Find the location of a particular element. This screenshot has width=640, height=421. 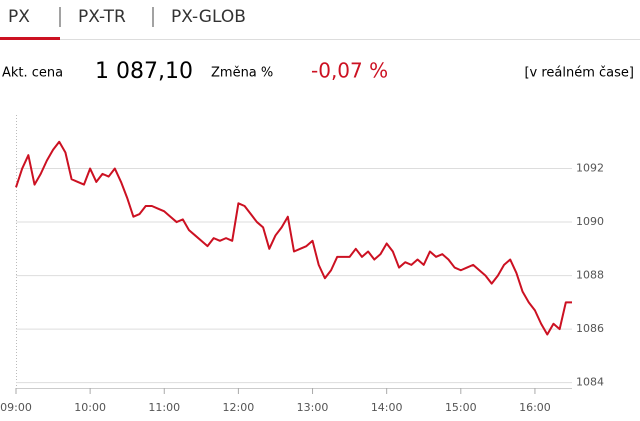

price: 1 087,10 is located at coordinates (144, 71).